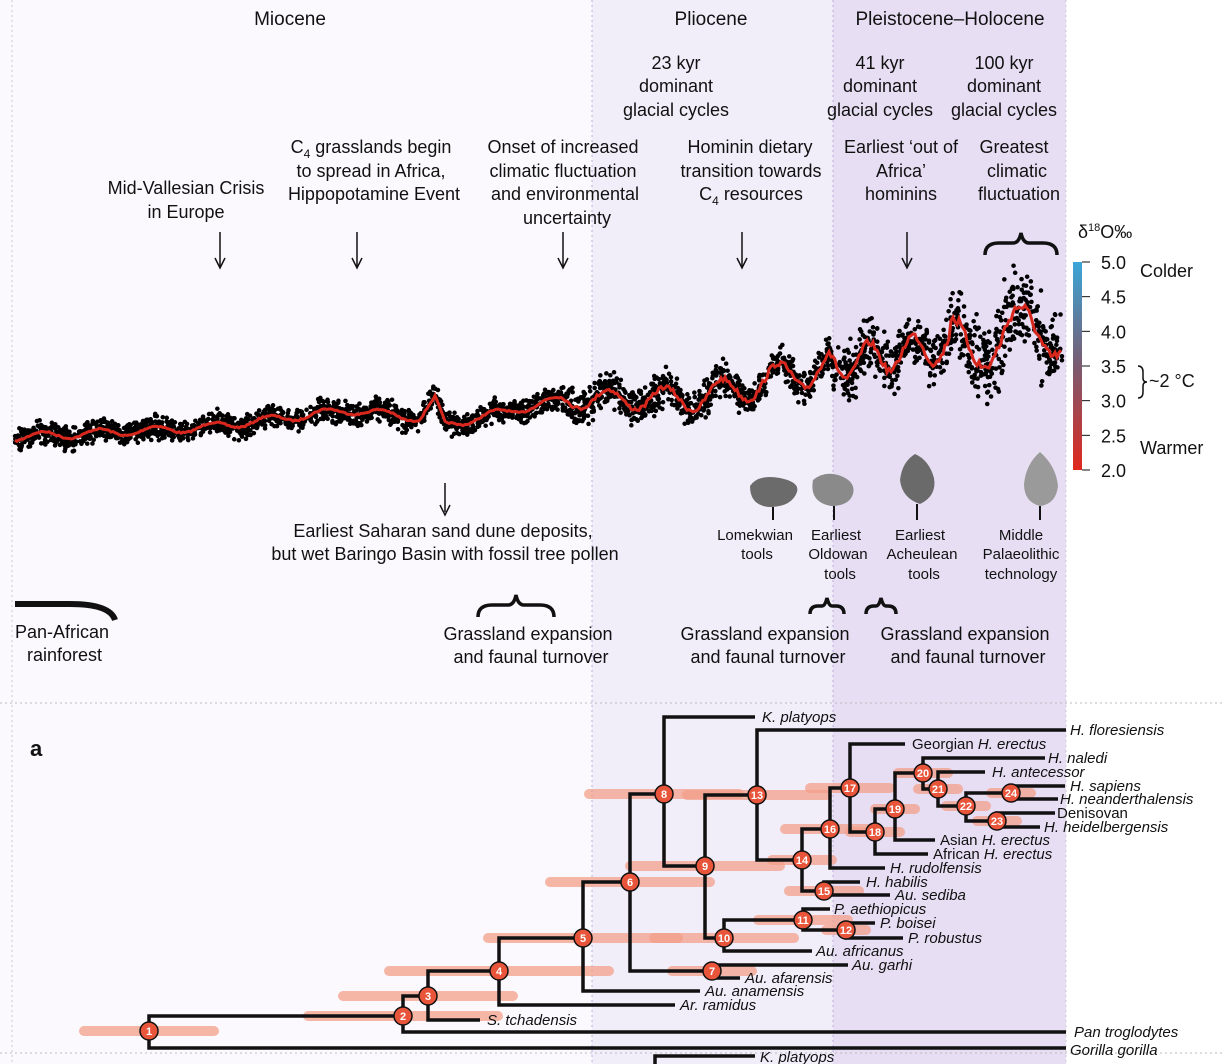  Describe the element at coordinates (1105, 232) in the screenshot. I see `colorbar-title: δ18O‰` at that location.